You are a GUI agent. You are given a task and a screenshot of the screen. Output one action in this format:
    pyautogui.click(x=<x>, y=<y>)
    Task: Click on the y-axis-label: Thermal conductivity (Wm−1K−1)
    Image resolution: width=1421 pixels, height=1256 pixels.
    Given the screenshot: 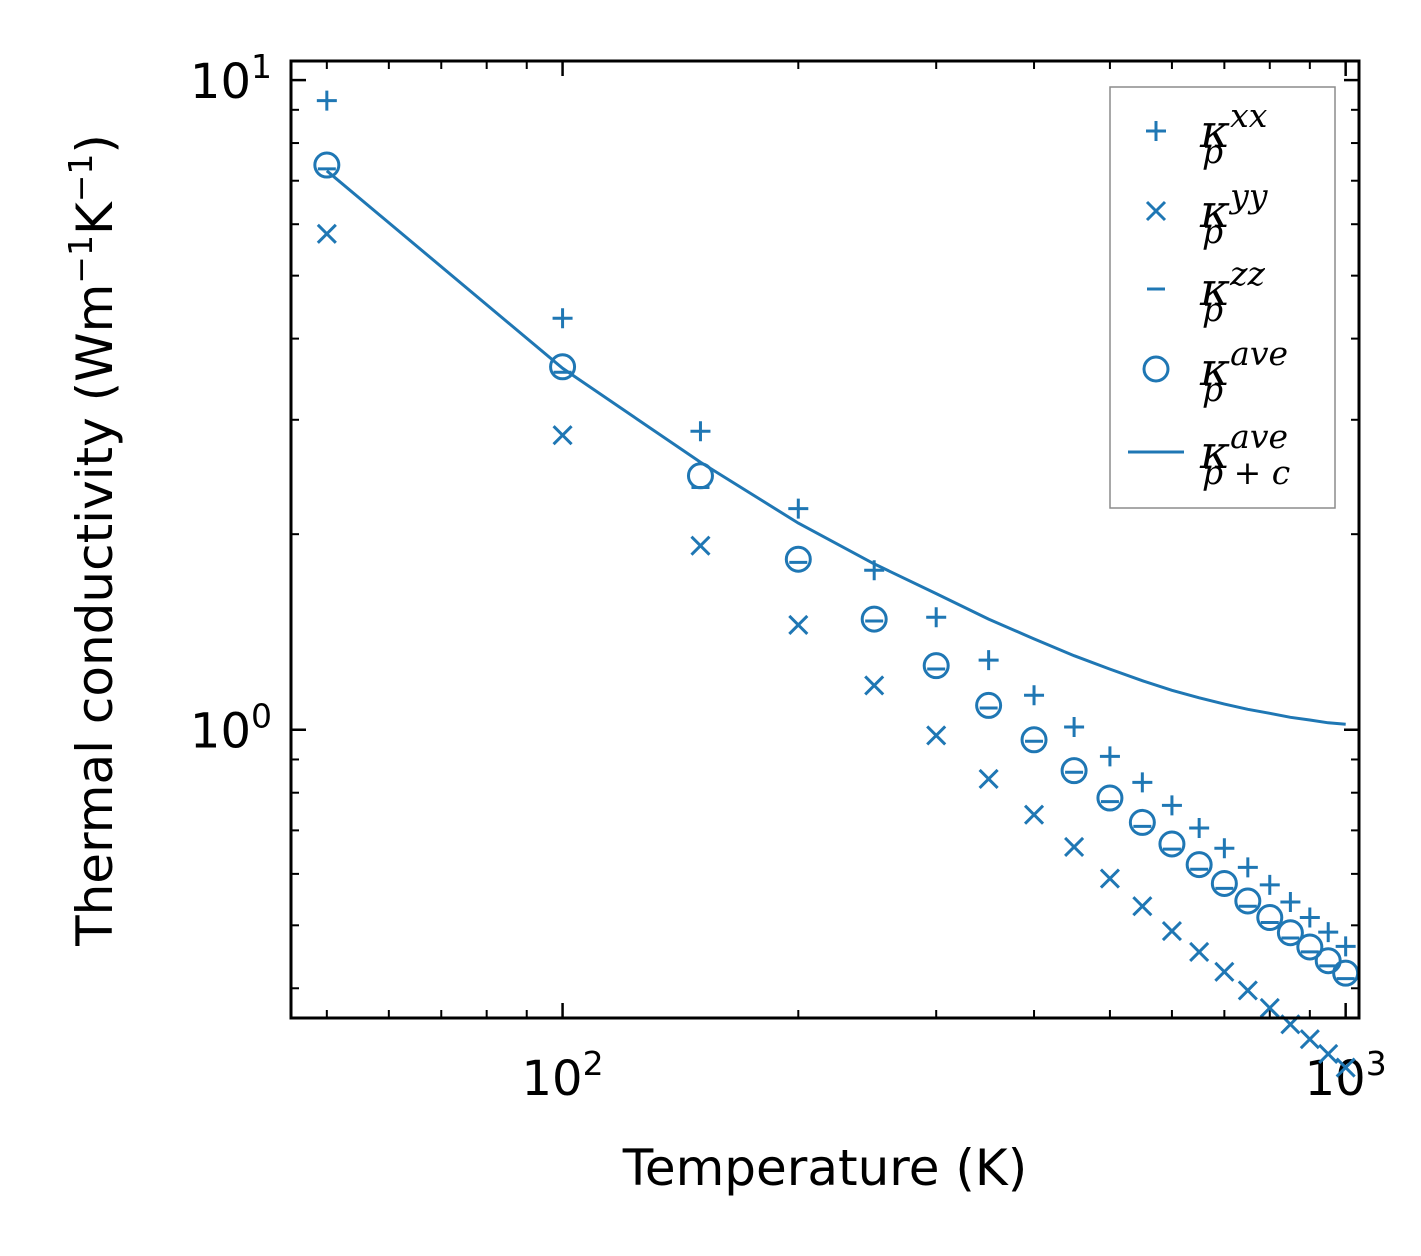 What is the action you would take?
    pyautogui.click(x=92, y=540)
    